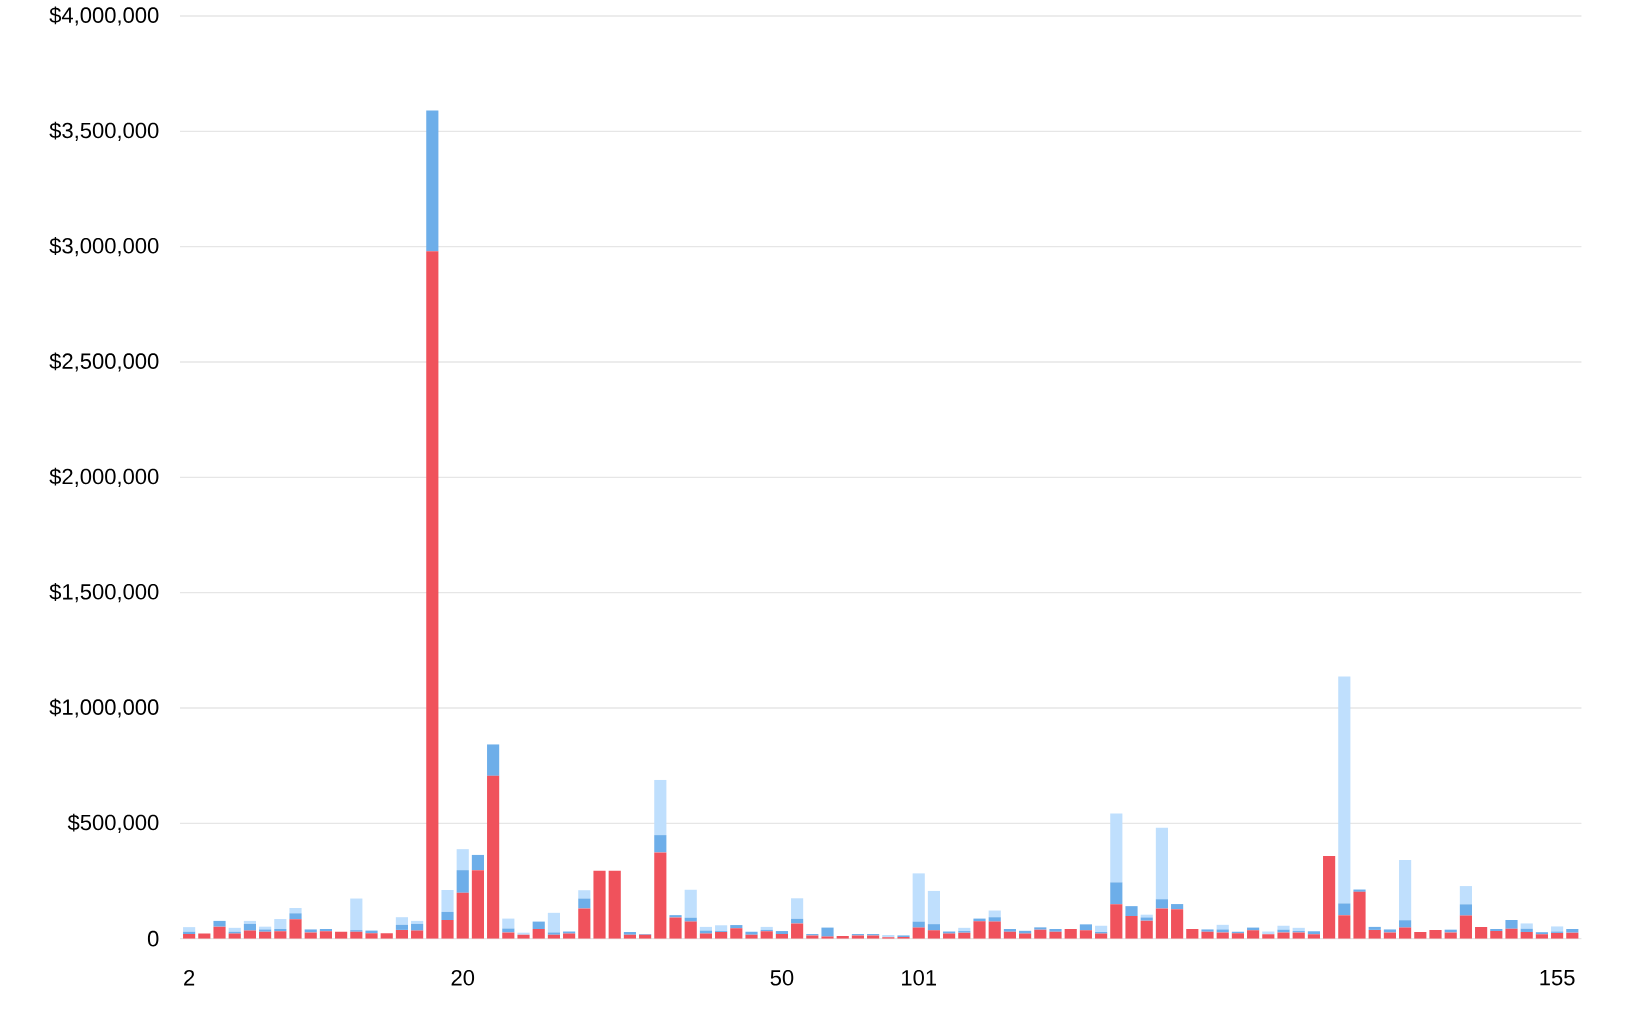 This screenshot has height=1029, width=1636. What do you see at coordinates (104, 477) in the screenshot?
I see `y-tick-label: $2,000,000` at bounding box center [104, 477].